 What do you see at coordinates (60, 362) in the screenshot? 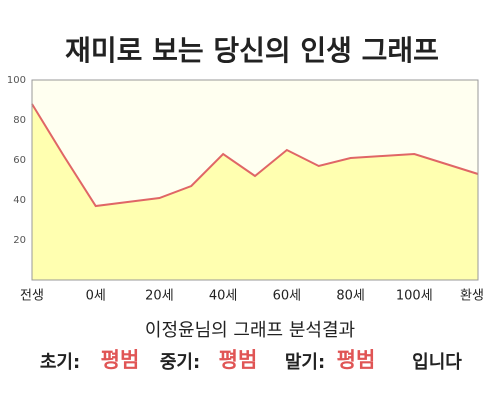
I see `result-label: 초기:` at bounding box center [60, 362].